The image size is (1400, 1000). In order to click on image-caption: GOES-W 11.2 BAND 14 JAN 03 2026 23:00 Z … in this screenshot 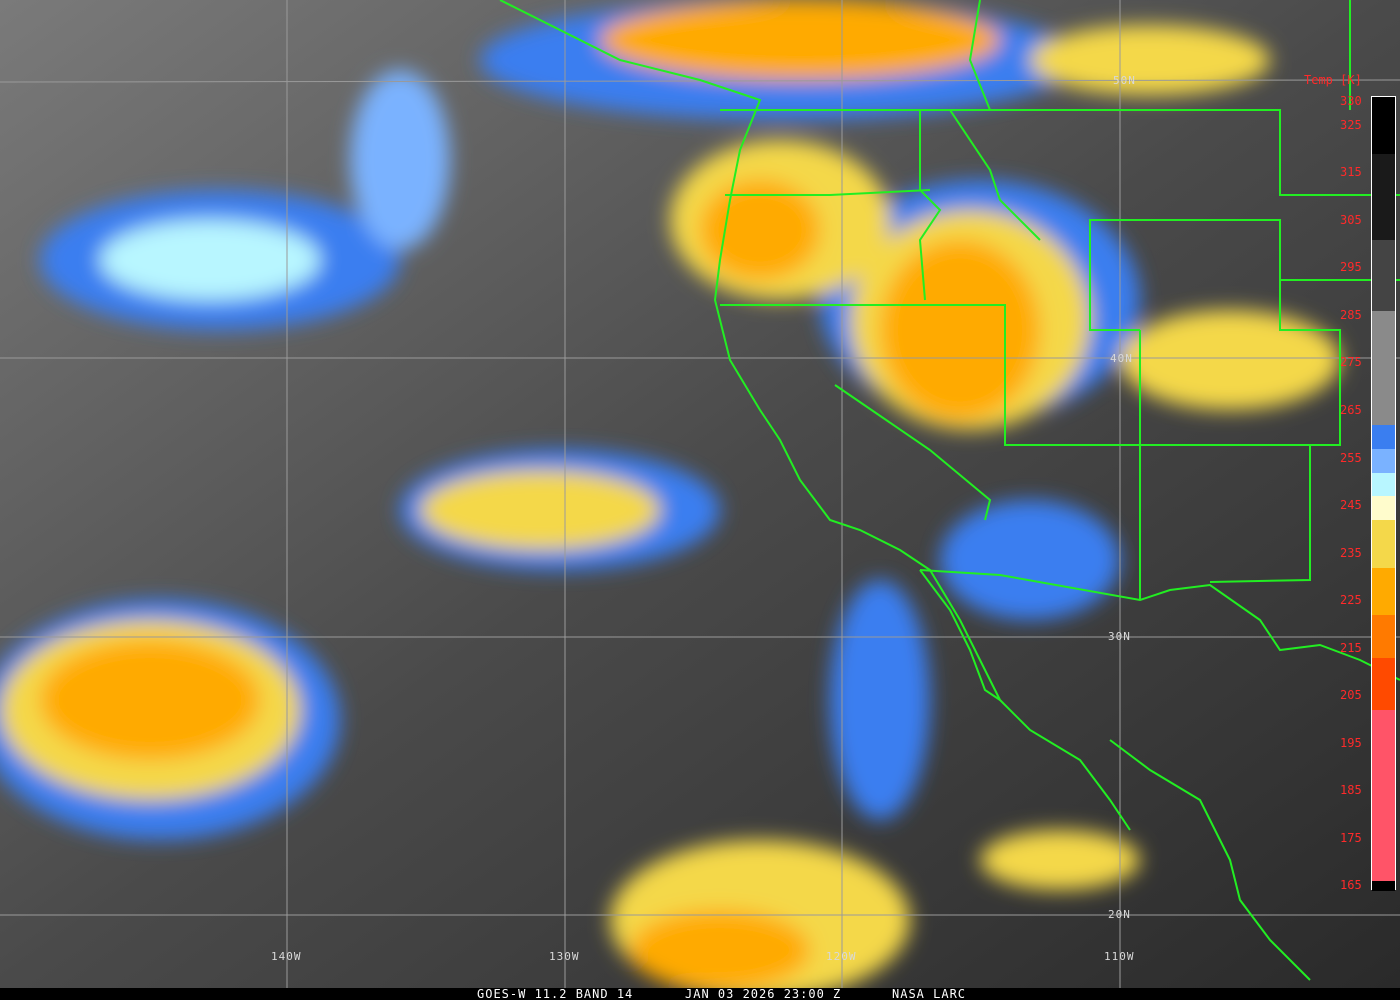, I will do `click(700, 994)`.